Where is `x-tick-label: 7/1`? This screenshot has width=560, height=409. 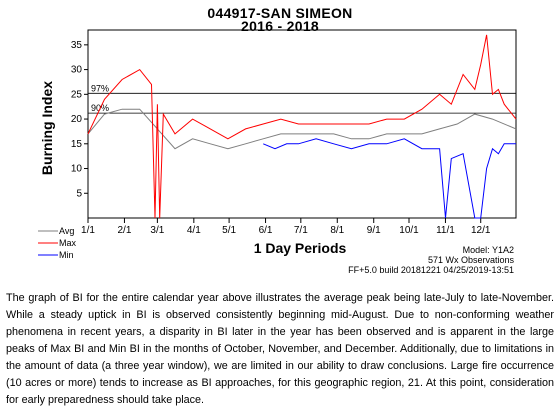 x-tick-label: 7/1 is located at coordinates (301, 230).